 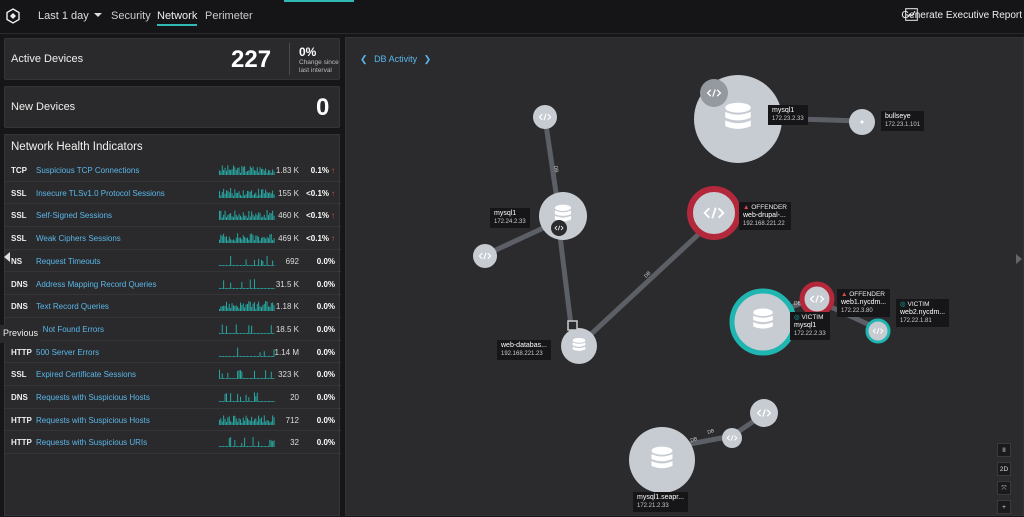 I want to click on chevron-left-icon: ❮, so click(x=364, y=59).